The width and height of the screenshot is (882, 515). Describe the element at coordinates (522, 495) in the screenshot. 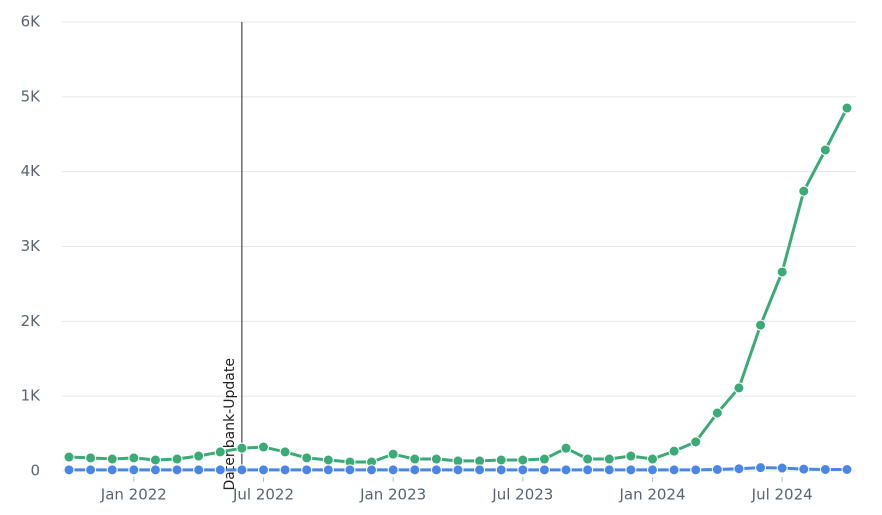

I see `x-tick-label: Jul 2023` at that location.